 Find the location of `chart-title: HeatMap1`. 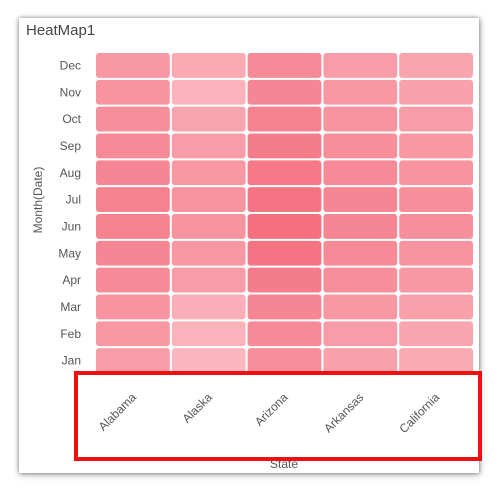

chart-title: HeatMap1 is located at coordinates (61, 30).